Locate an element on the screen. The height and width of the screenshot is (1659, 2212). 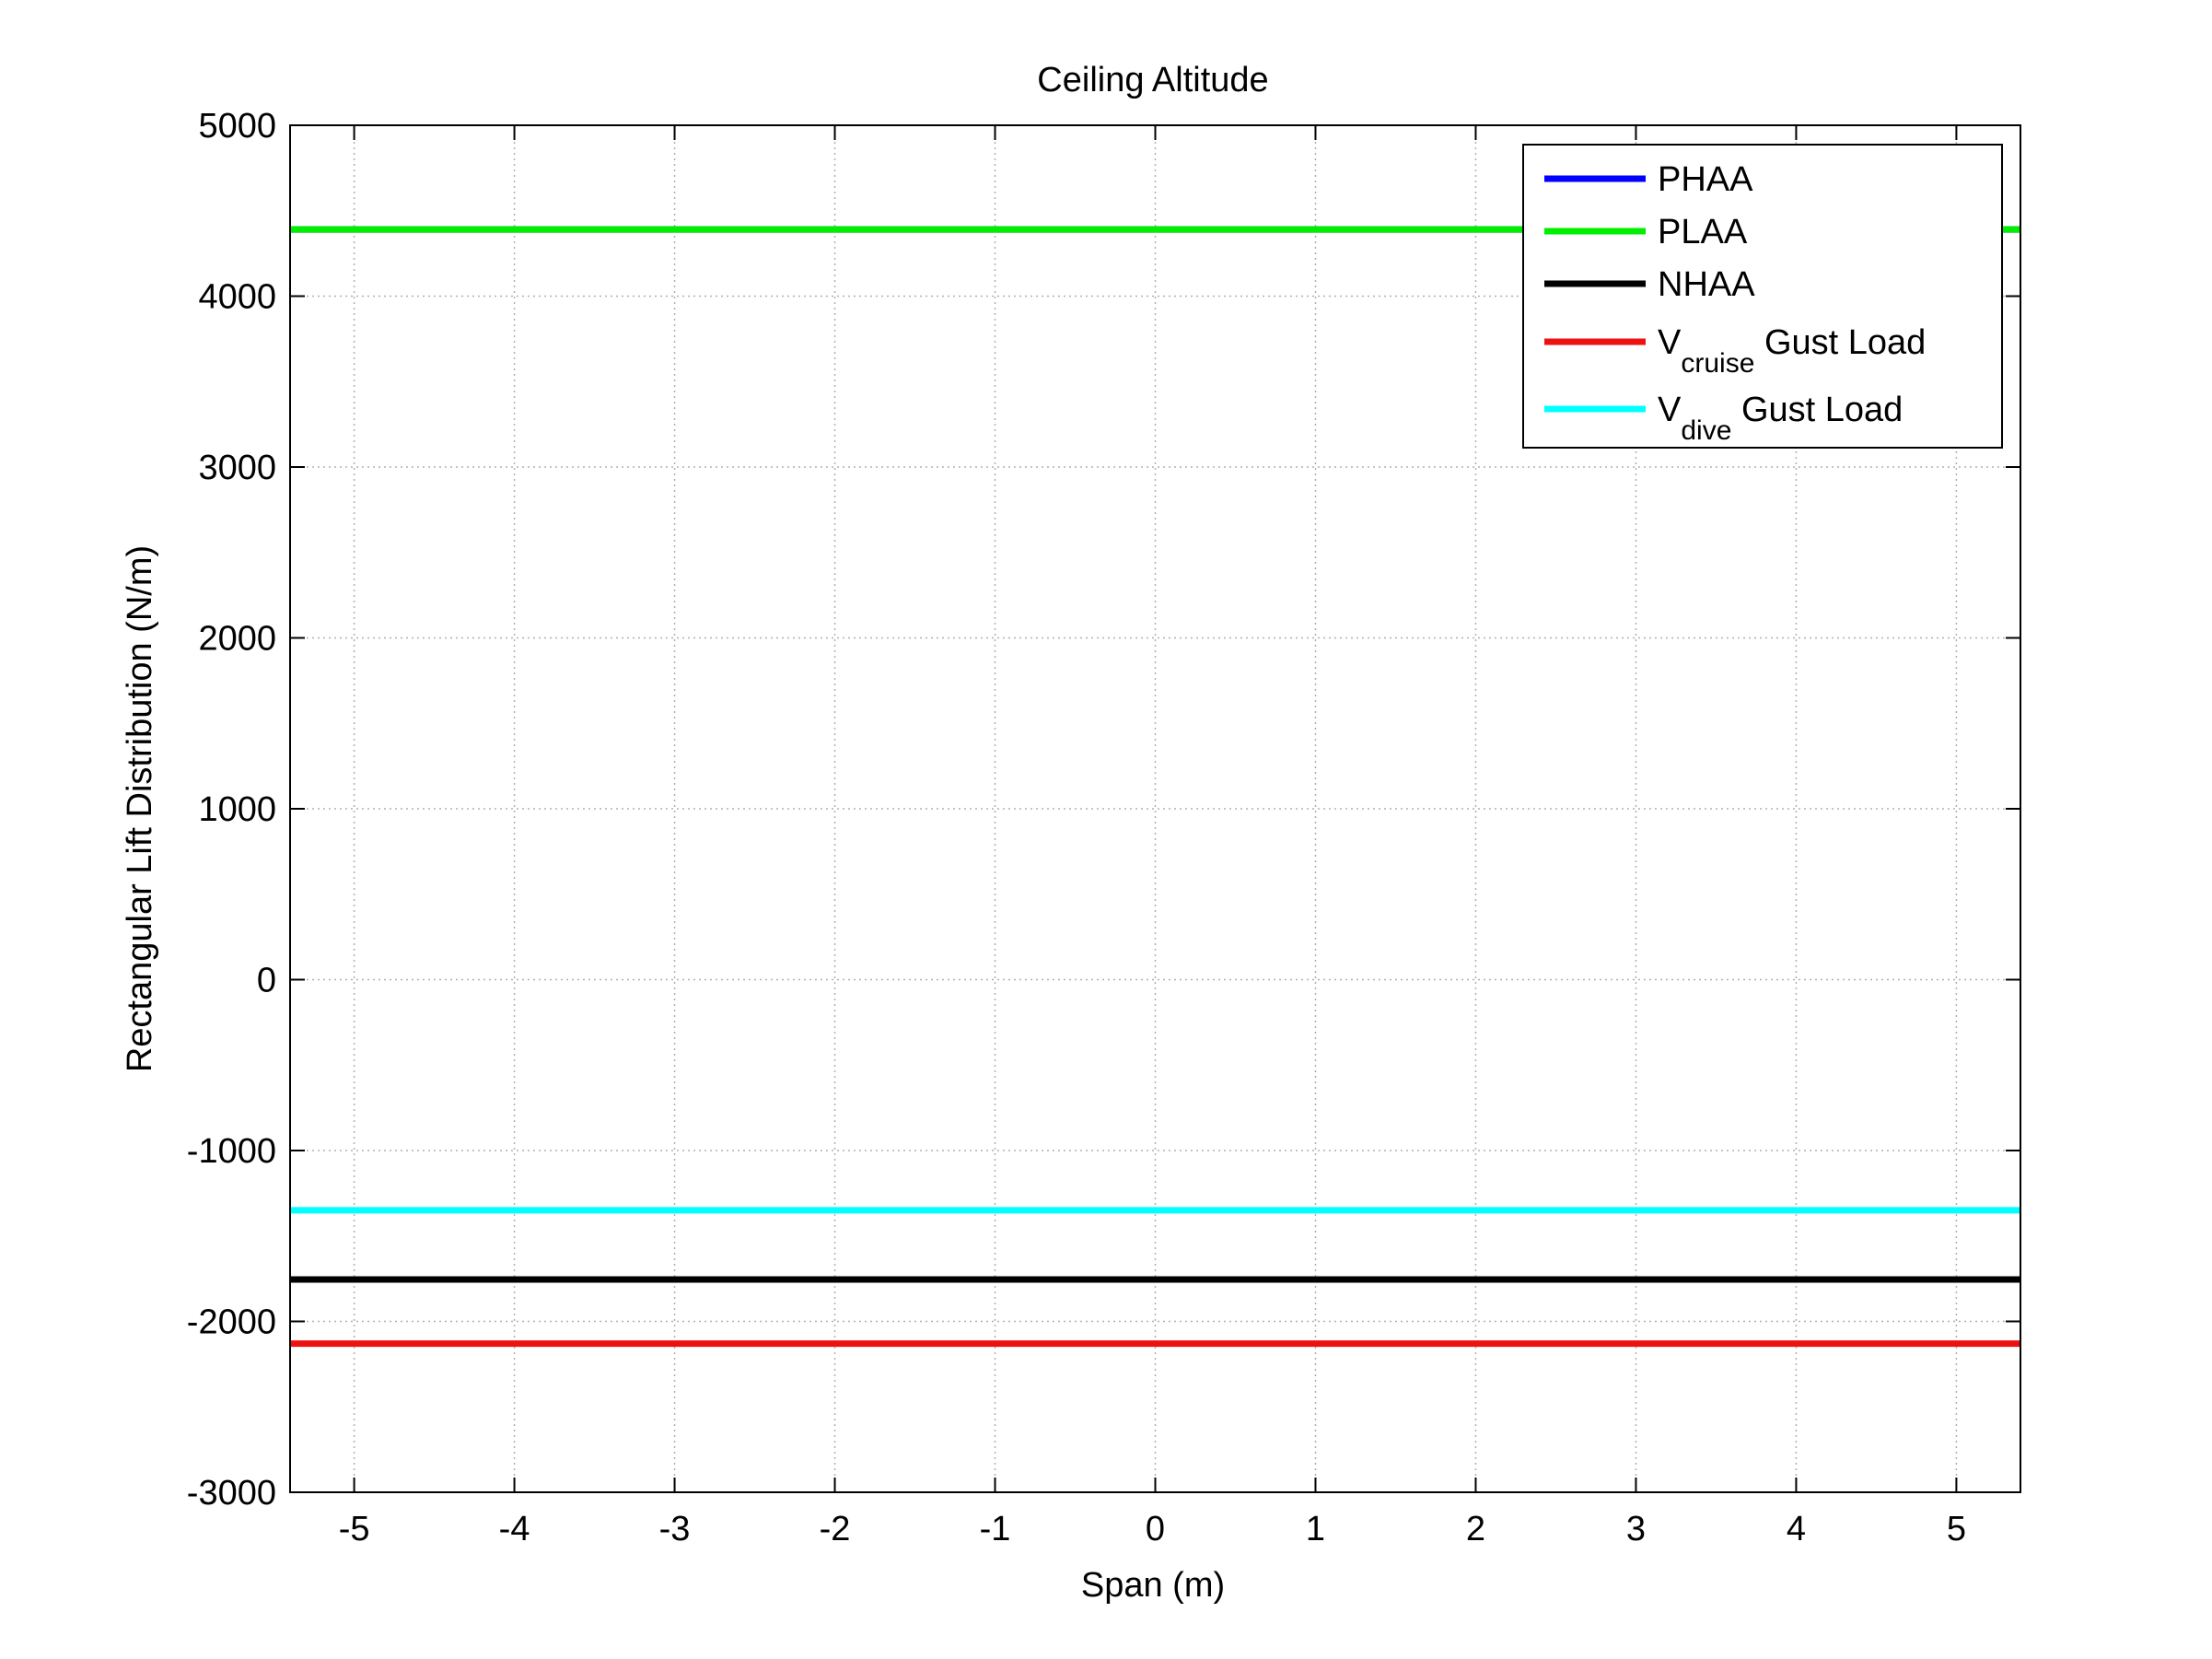
x-tick-label: -5 is located at coordinates (355, 1529).